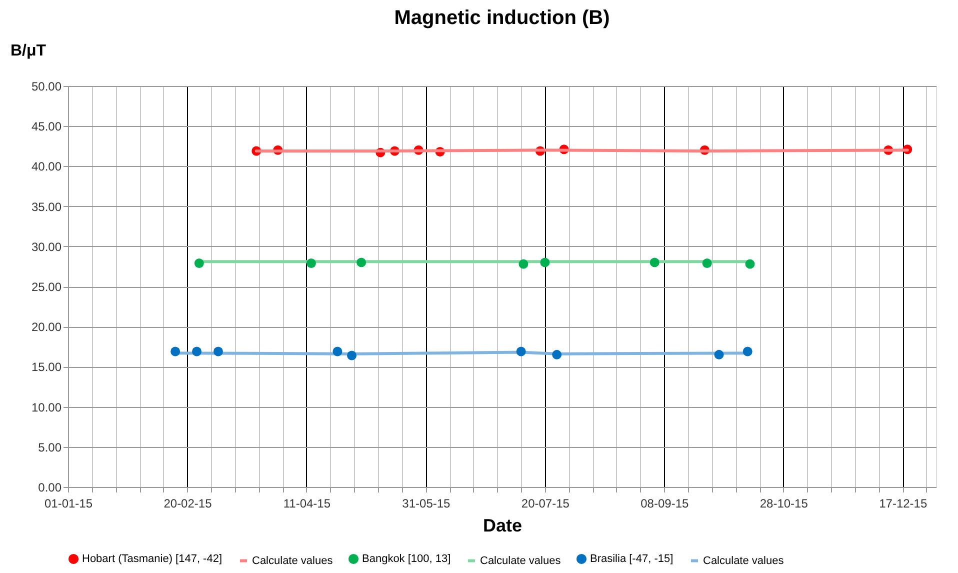 Image resolution: width=958 pixels, height=573 pixels. What do you see at coordinates (426, 503) in the screenshot?
I see `x-tick-label: 31-05-15` at bounding box center [426, 503].